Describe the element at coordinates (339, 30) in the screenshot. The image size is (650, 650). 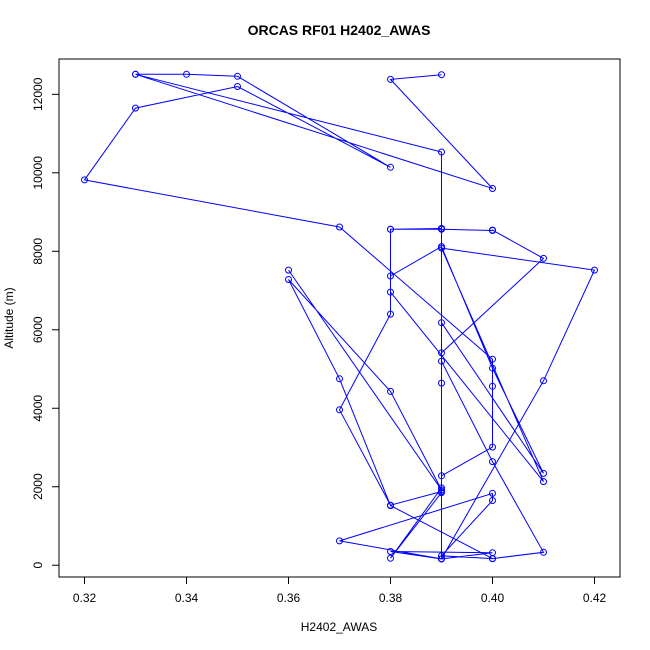
I see `chart-title: ORCAS RF01 H2402_AWAS` at that location.